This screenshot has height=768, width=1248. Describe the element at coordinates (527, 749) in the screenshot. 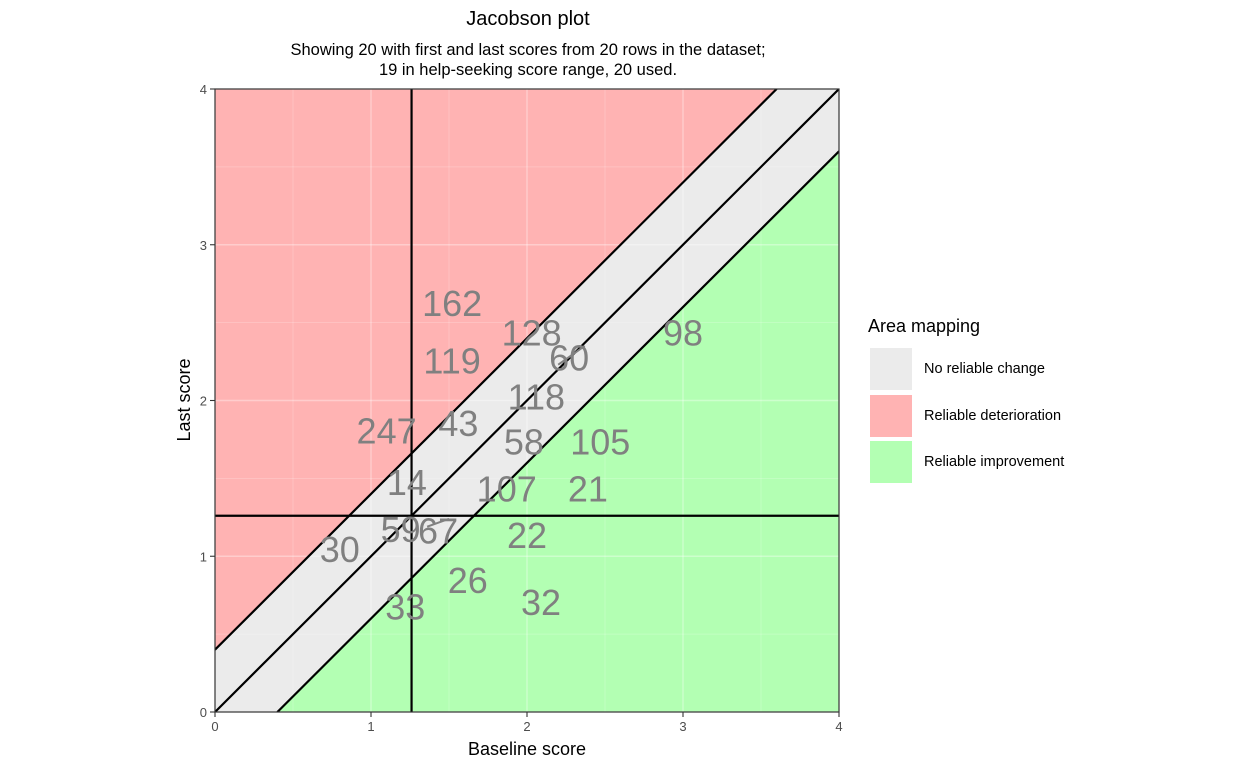

I see `x-axis-label: Baseline score` at that location.